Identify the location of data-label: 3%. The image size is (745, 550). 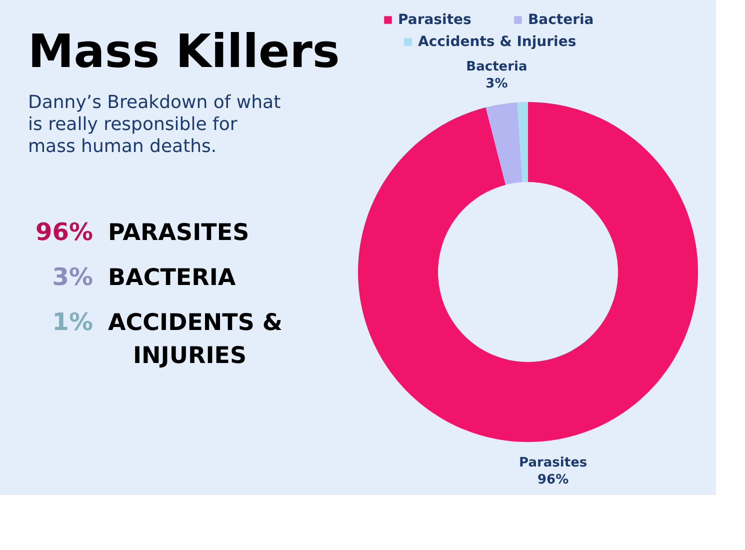
(497, 84).